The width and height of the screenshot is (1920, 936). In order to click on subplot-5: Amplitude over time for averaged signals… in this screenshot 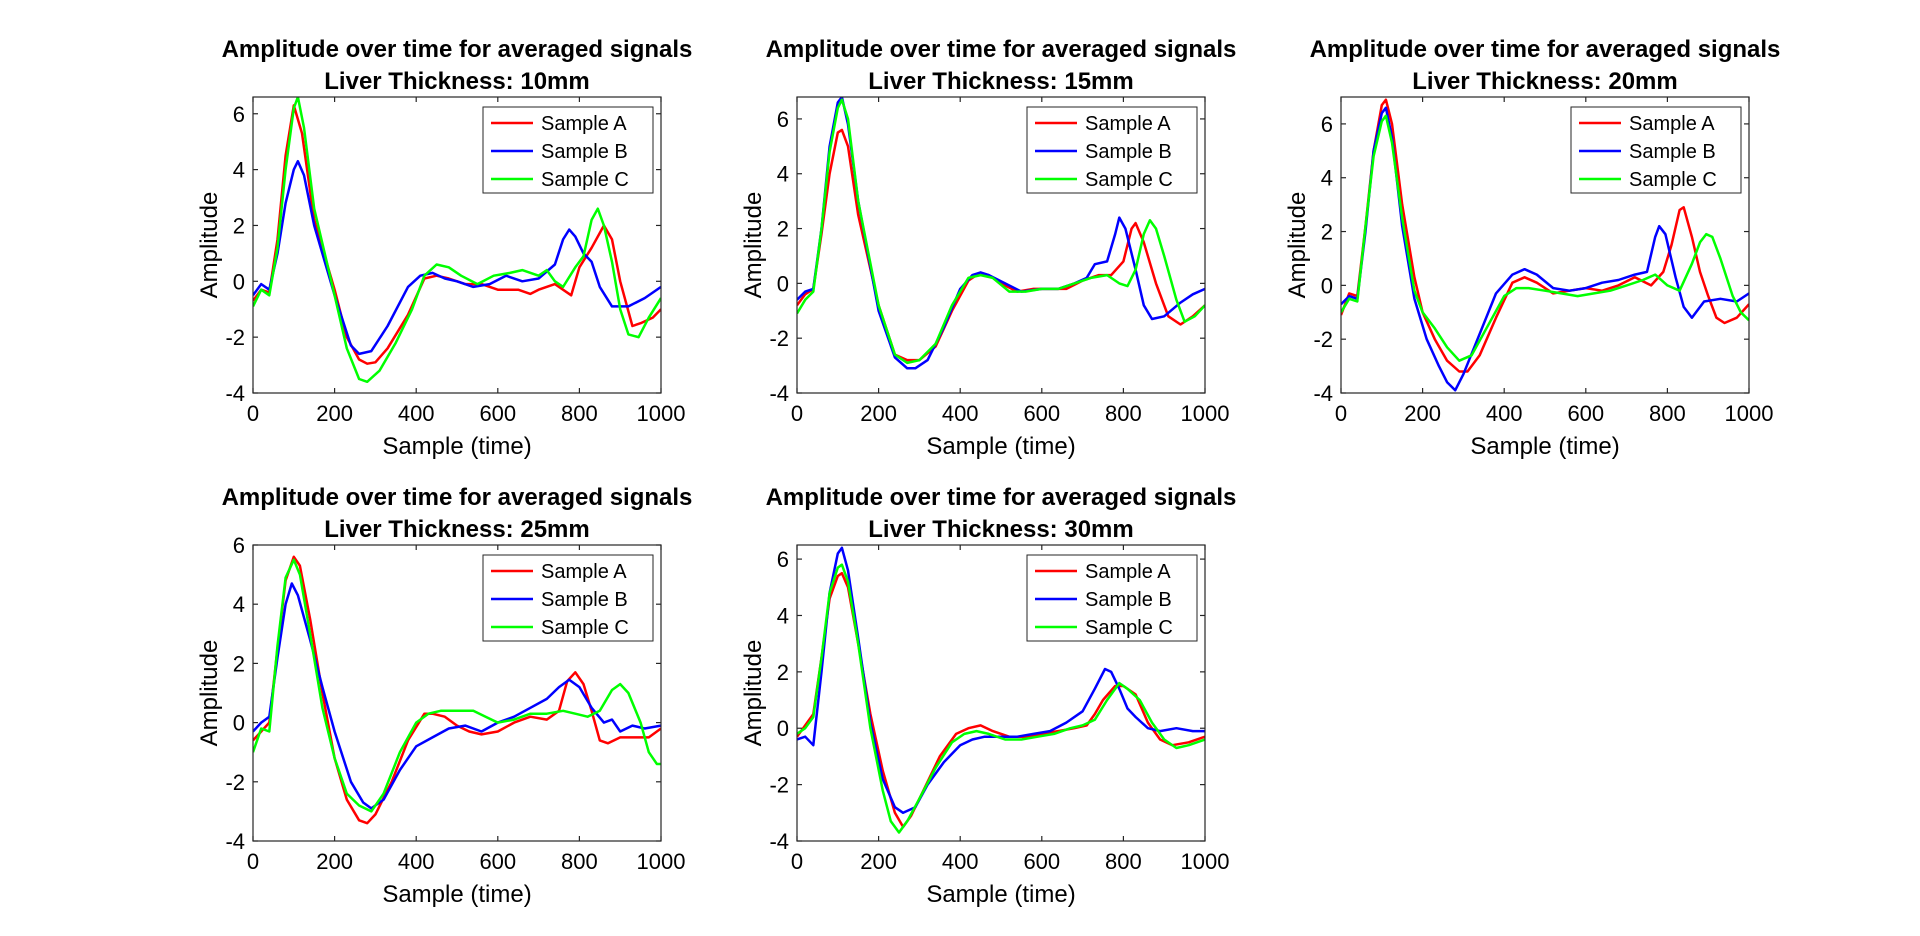, I will do `click(988, 696)`.